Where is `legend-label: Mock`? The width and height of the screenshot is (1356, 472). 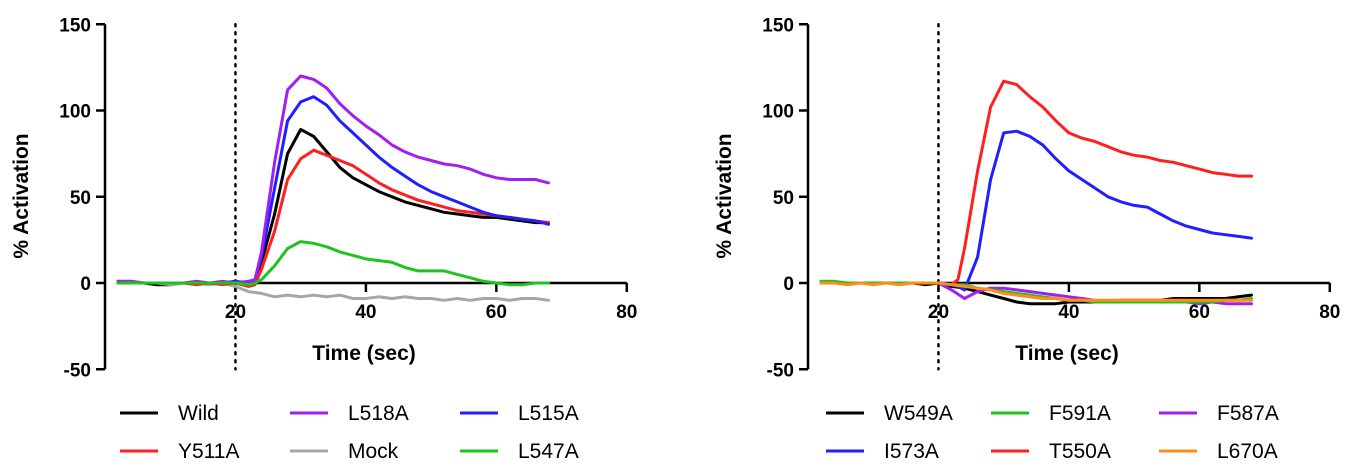
legend-label: Mock is located at coordinates (373, 451).